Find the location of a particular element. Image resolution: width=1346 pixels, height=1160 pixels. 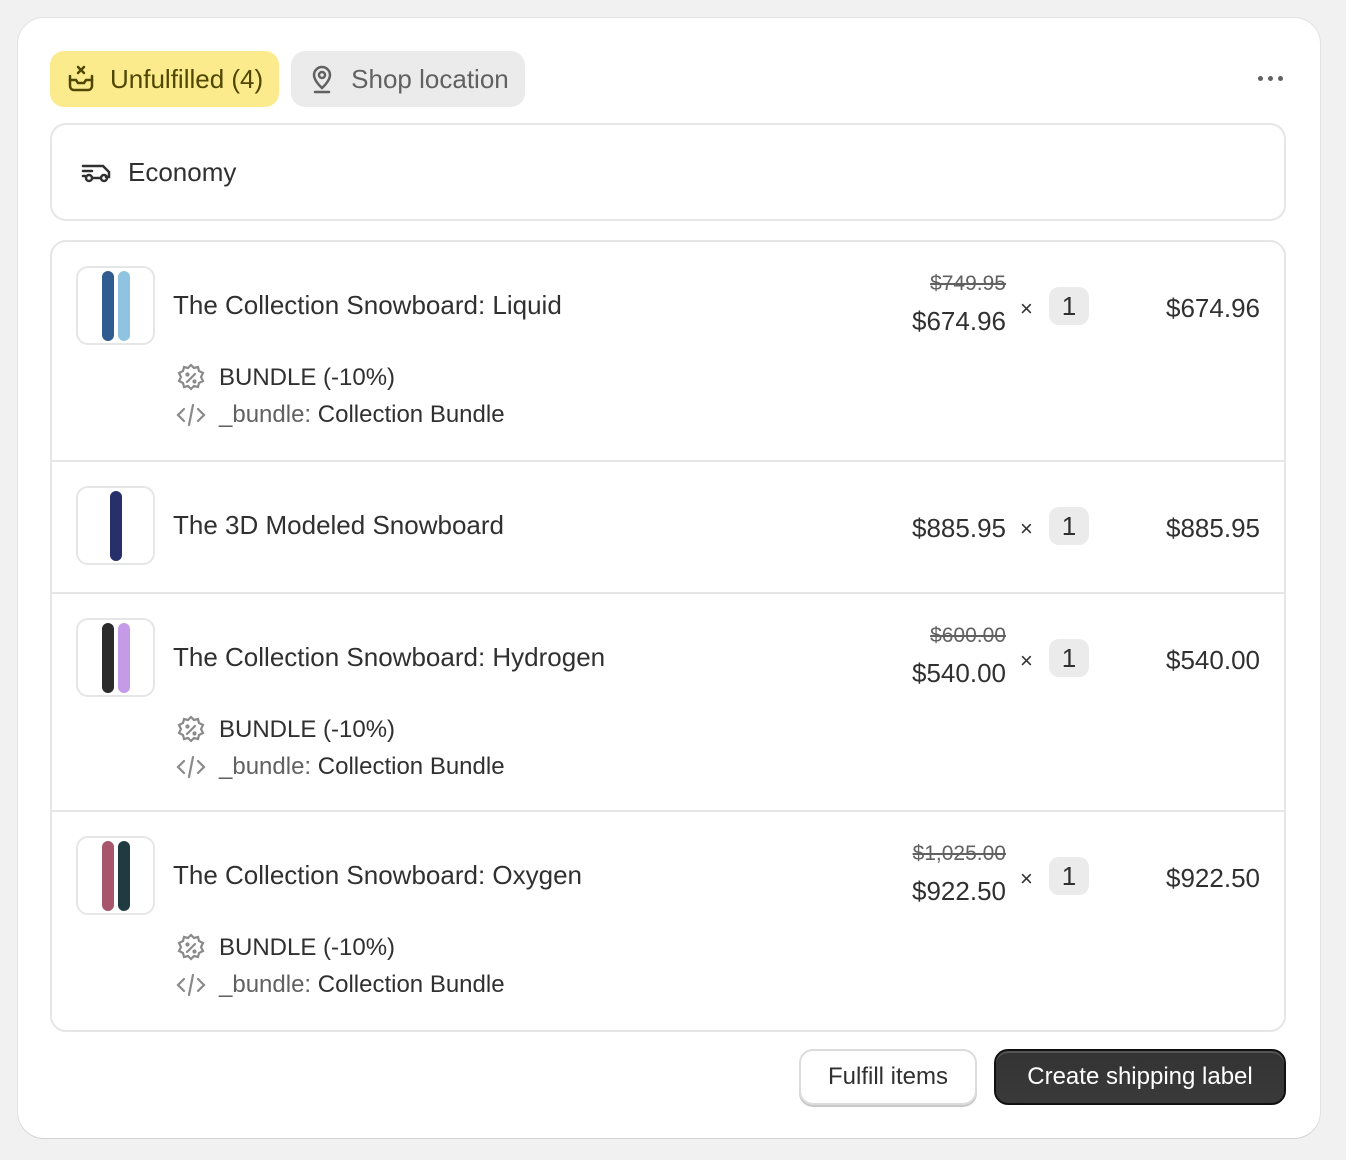

line-total: $922.50 is located at coordinates (1213, 878).